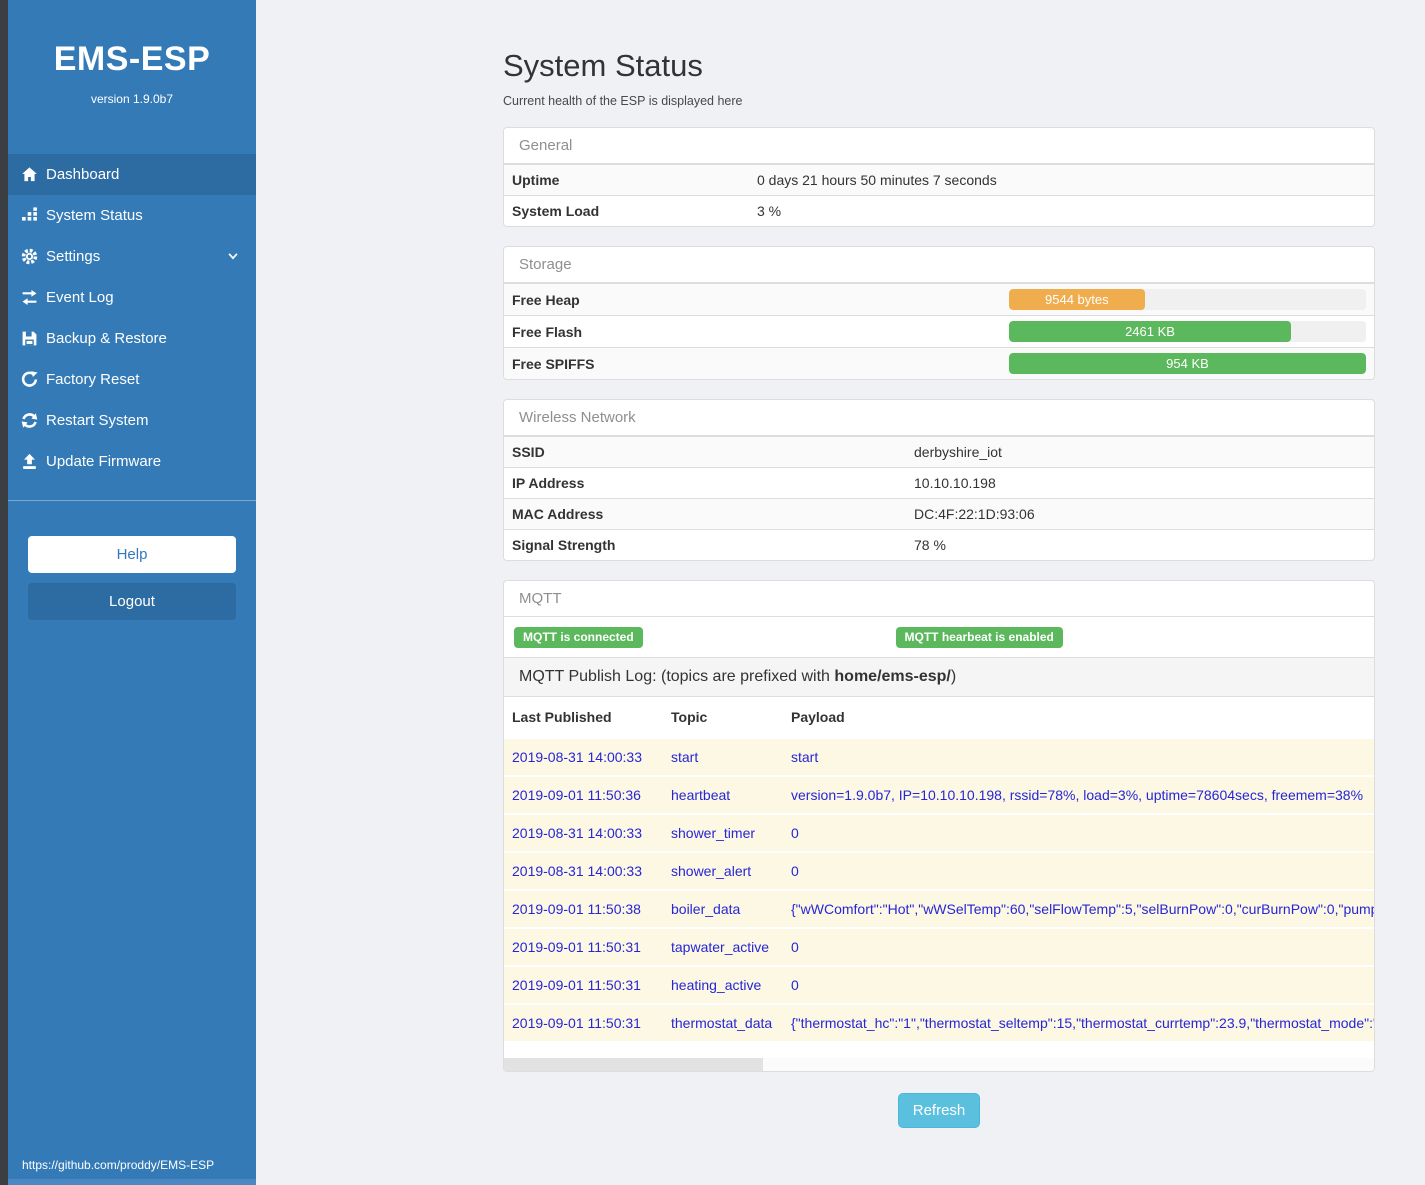  I want to click on window-edge-strip, so click(4, 592).